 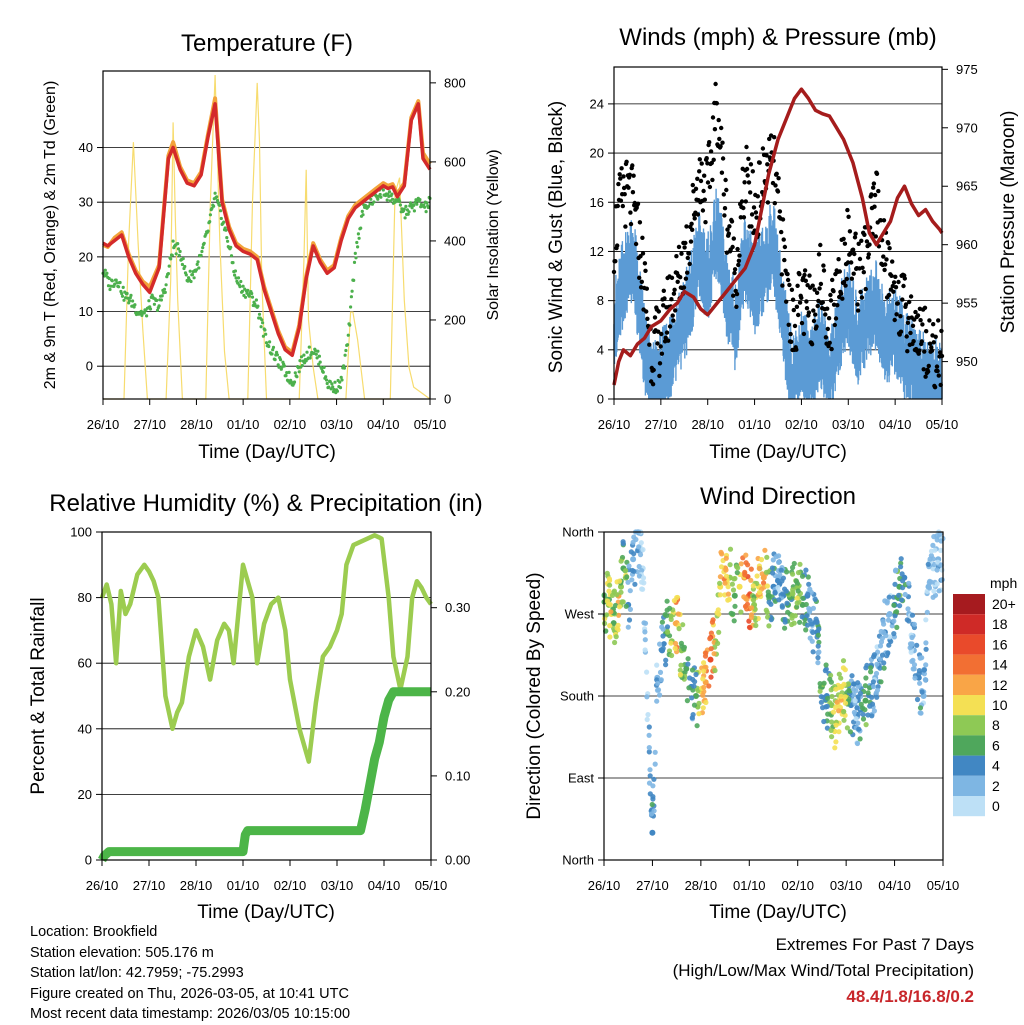 What do you see at coordinates (778, 233) in the screenshot?
I see `winds-plot-frame` at bounding box center [778, 233].